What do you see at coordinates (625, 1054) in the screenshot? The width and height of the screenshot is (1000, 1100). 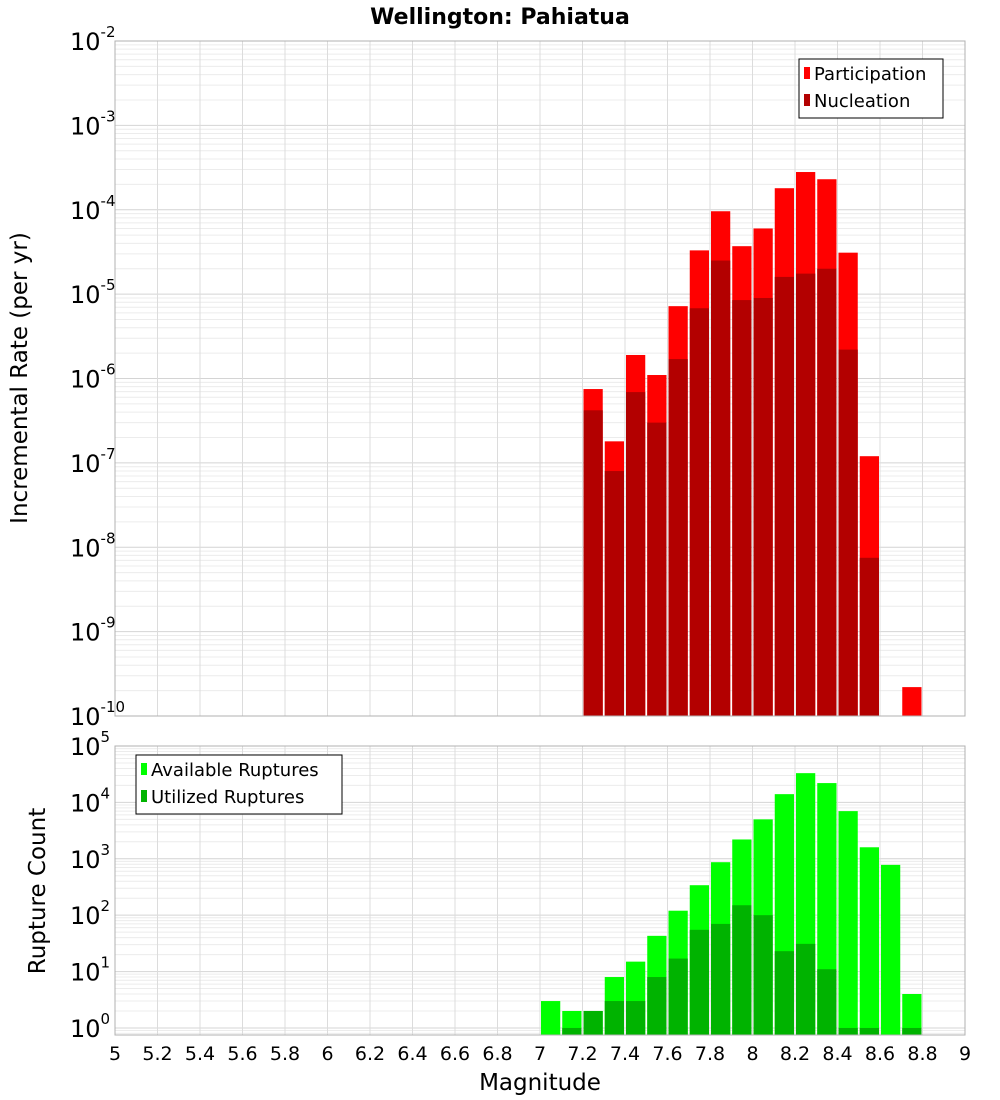 I see `x-tick-label: 7.4` at bounding box center [625, 1054].